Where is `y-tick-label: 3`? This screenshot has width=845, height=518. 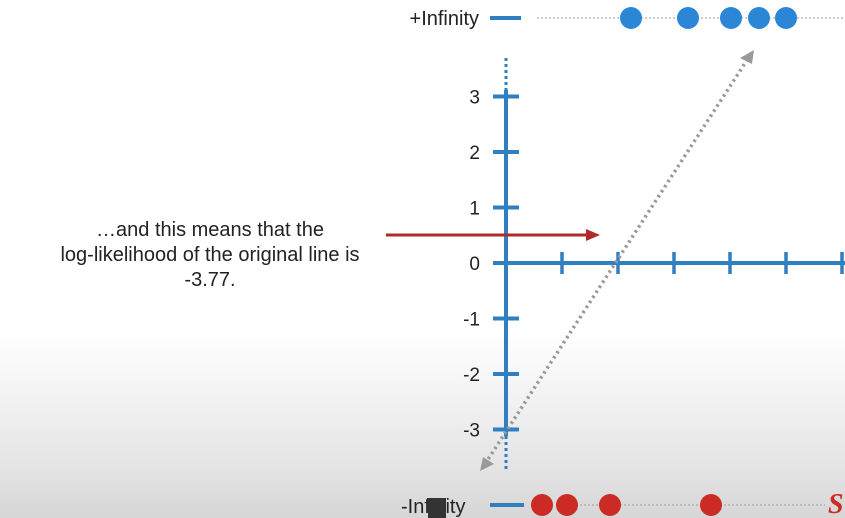
y-tick-label: 3 is located at coordinates (474, 98).